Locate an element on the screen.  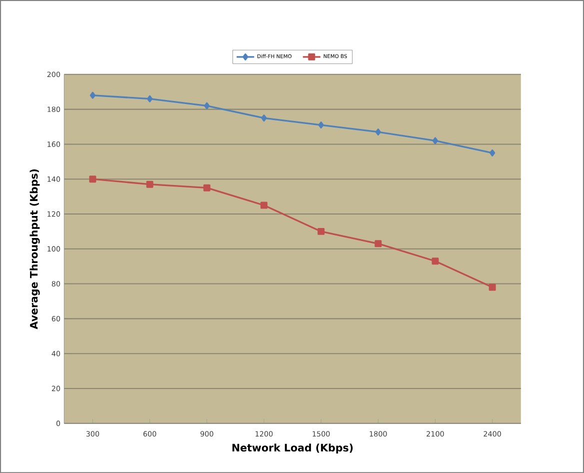
y-axis-title: Average Throughput (Kbps) is located at coordinates (35, 249).